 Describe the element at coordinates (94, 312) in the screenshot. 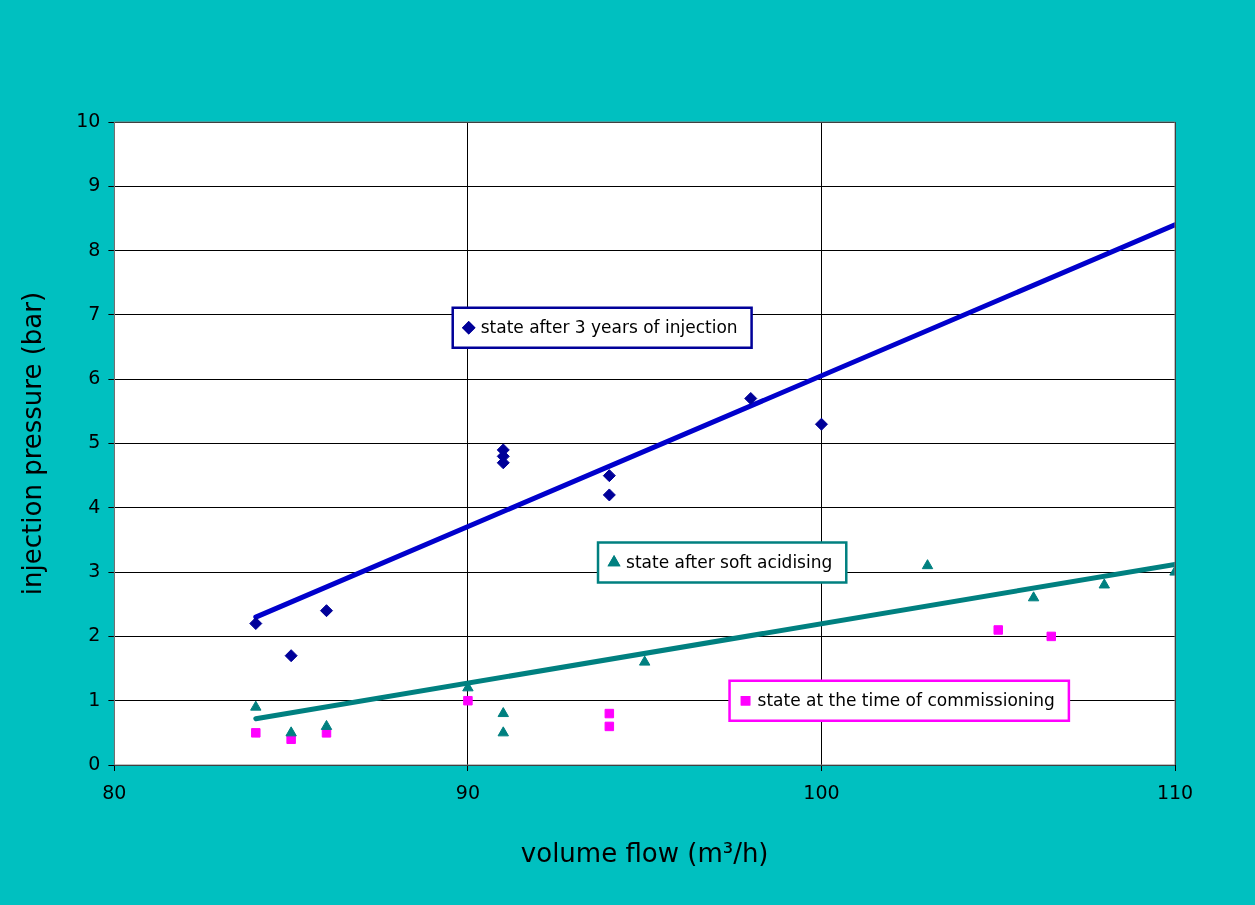

I see `y-tick-label: 7` at that location.